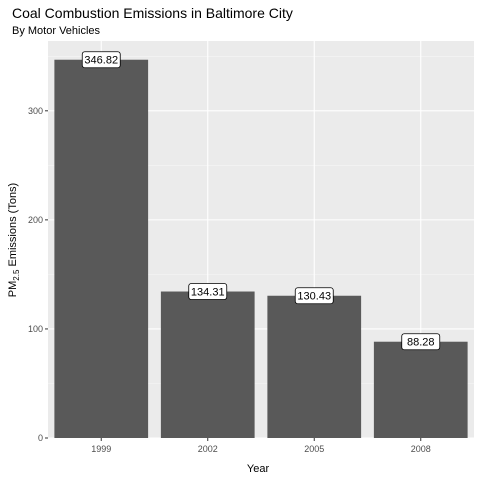  I want to click on y-axis-title: PM2.5 Emissions (Tons), so click(14, 240).